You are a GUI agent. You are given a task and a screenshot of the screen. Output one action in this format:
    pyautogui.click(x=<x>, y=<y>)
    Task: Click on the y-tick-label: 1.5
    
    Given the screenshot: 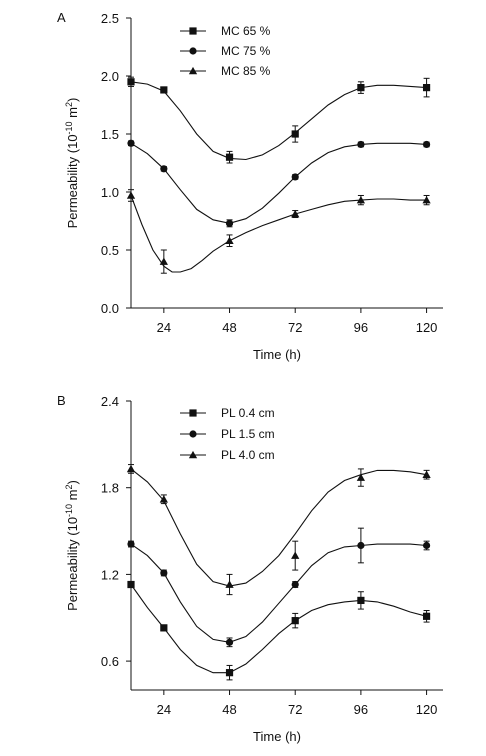 What is the action you would take?
    pyautogui.click(x=110, y=134)
    